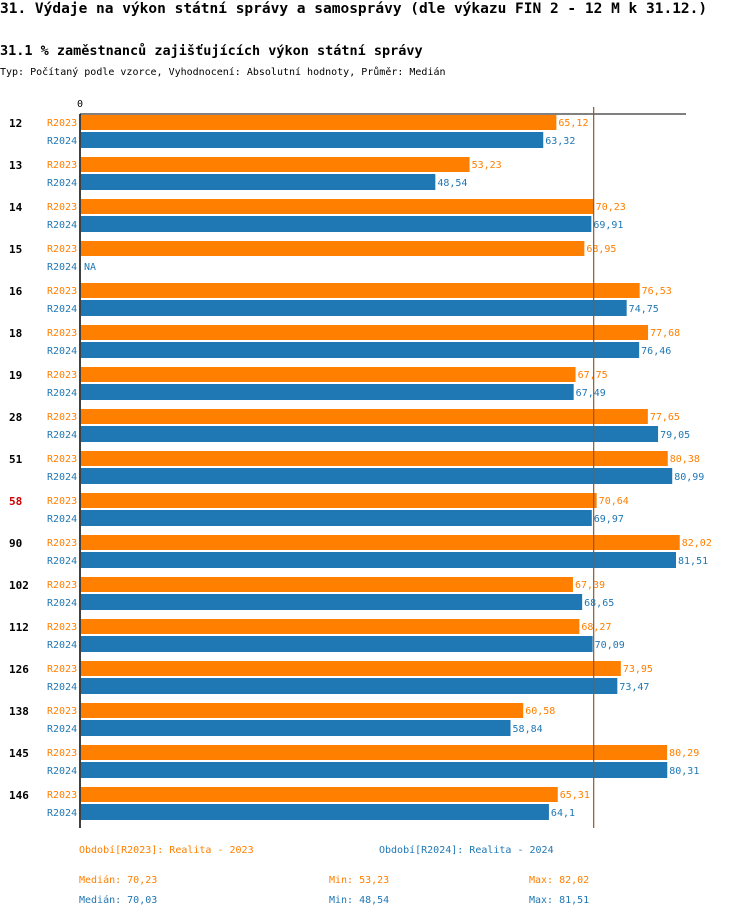 This screenshot has width=750, height=918. Describe the element at coordinates (697, 543) in the screenshot. I see `value-label-r2023: 82,02` at that location.